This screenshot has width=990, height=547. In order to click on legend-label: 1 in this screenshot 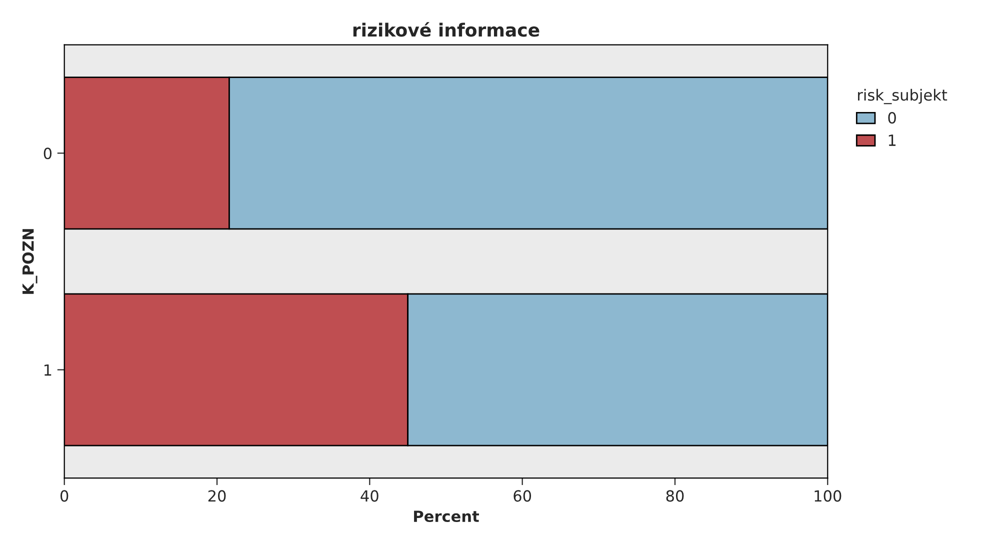, I will do `click(892, 140)`.